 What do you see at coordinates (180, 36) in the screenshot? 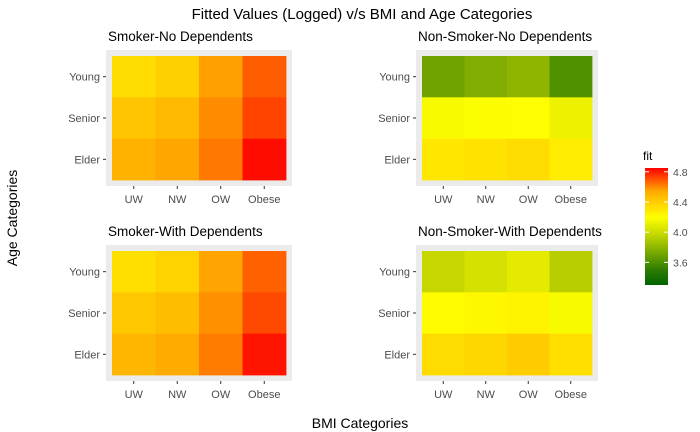
I see `facet-title: Smoker-No Dependents` at bounding box center [180, 36].